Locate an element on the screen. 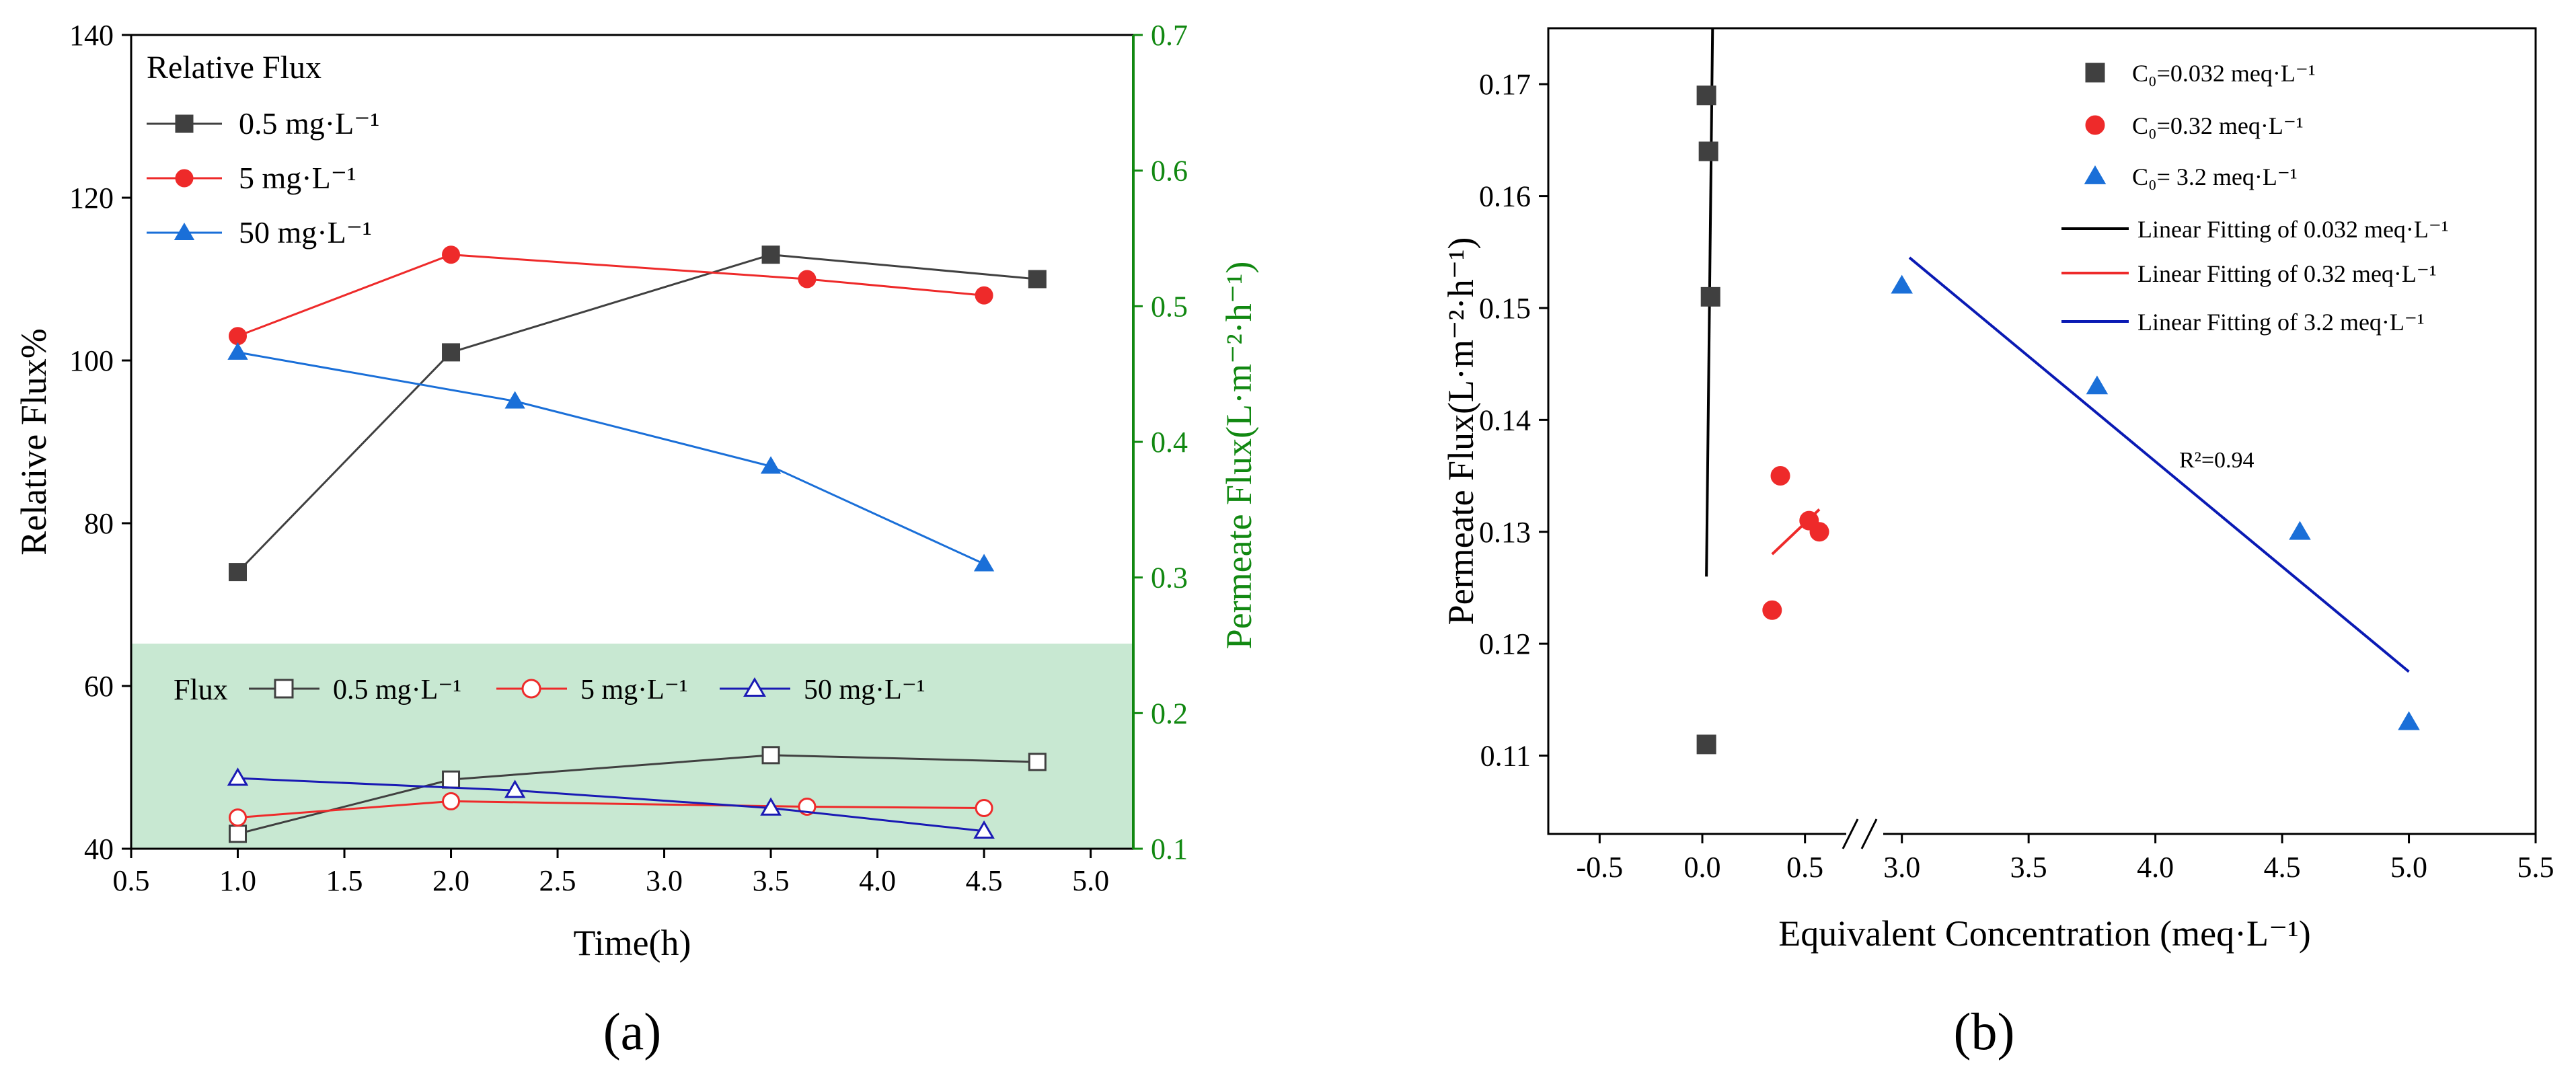 This screenshot has height=1070, width=2576. y2-tick-label-a: 0.4 is located at coordinates (1169, 442).